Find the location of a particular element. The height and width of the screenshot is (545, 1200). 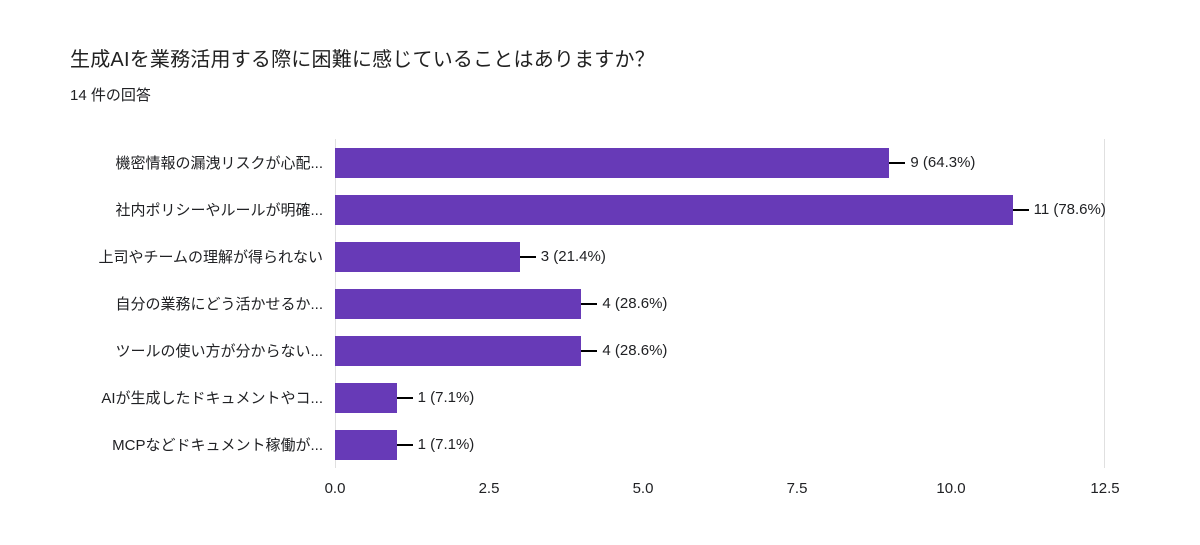

chart-row: ツールの使い方が分からない... 4 (28.6%) is located at coordinates (580, 350).